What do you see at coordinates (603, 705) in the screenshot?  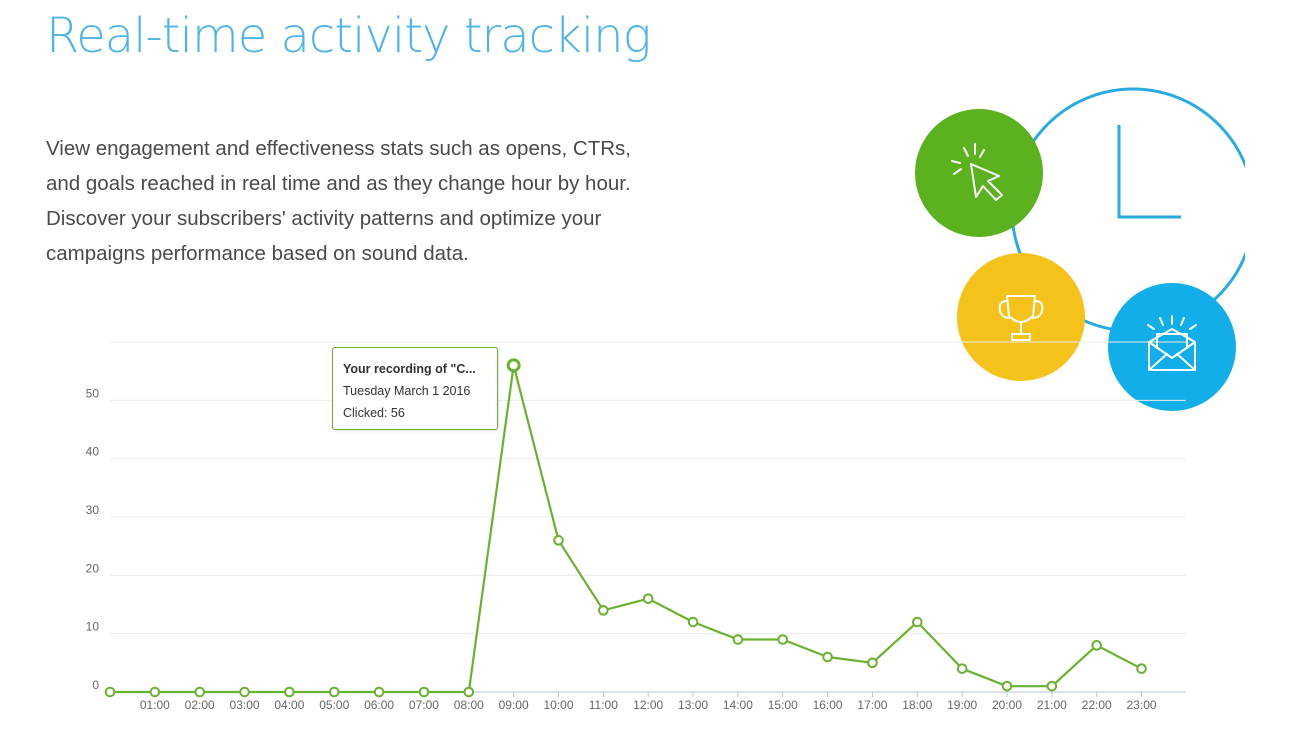 I see `x-tick-label: 11:00` at bounding box center [603, 705].